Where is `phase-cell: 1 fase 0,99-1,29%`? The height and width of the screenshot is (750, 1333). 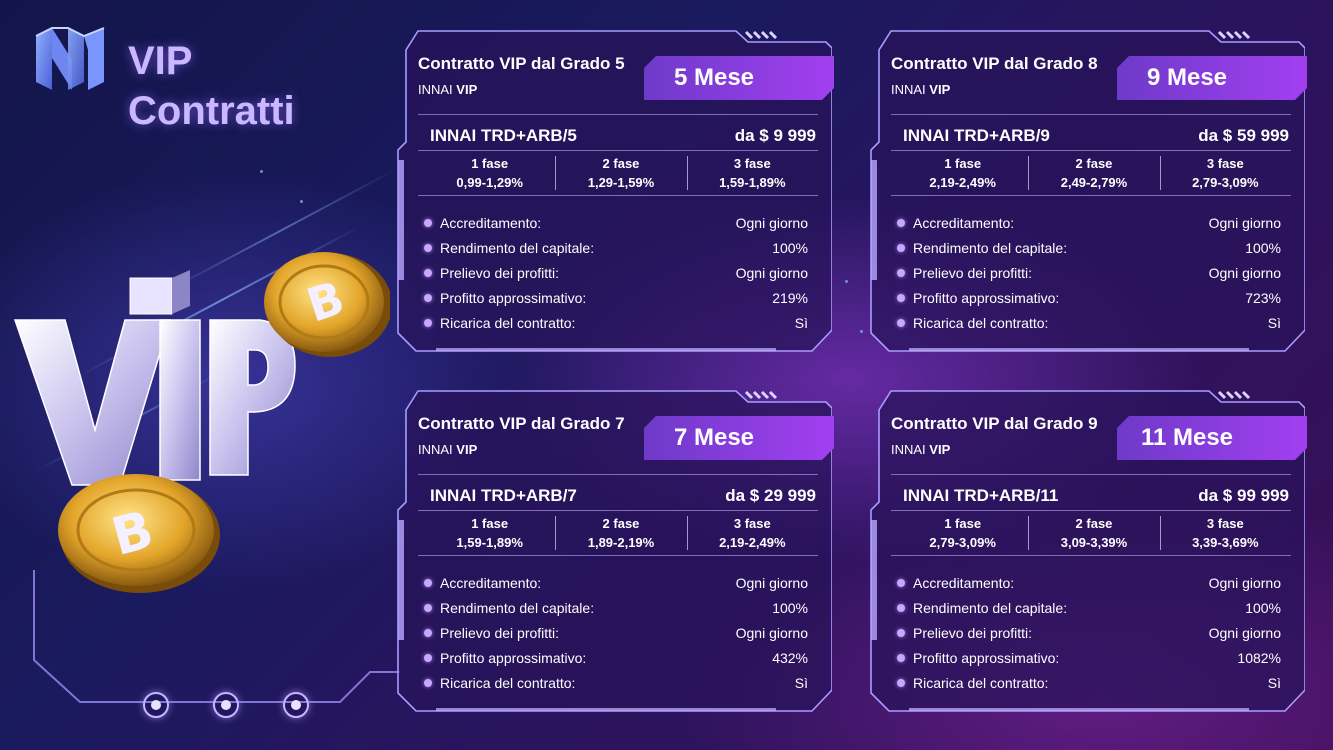
phase-cell: 1 fase 0,99-1,29% is located at coordinates (489, 173).